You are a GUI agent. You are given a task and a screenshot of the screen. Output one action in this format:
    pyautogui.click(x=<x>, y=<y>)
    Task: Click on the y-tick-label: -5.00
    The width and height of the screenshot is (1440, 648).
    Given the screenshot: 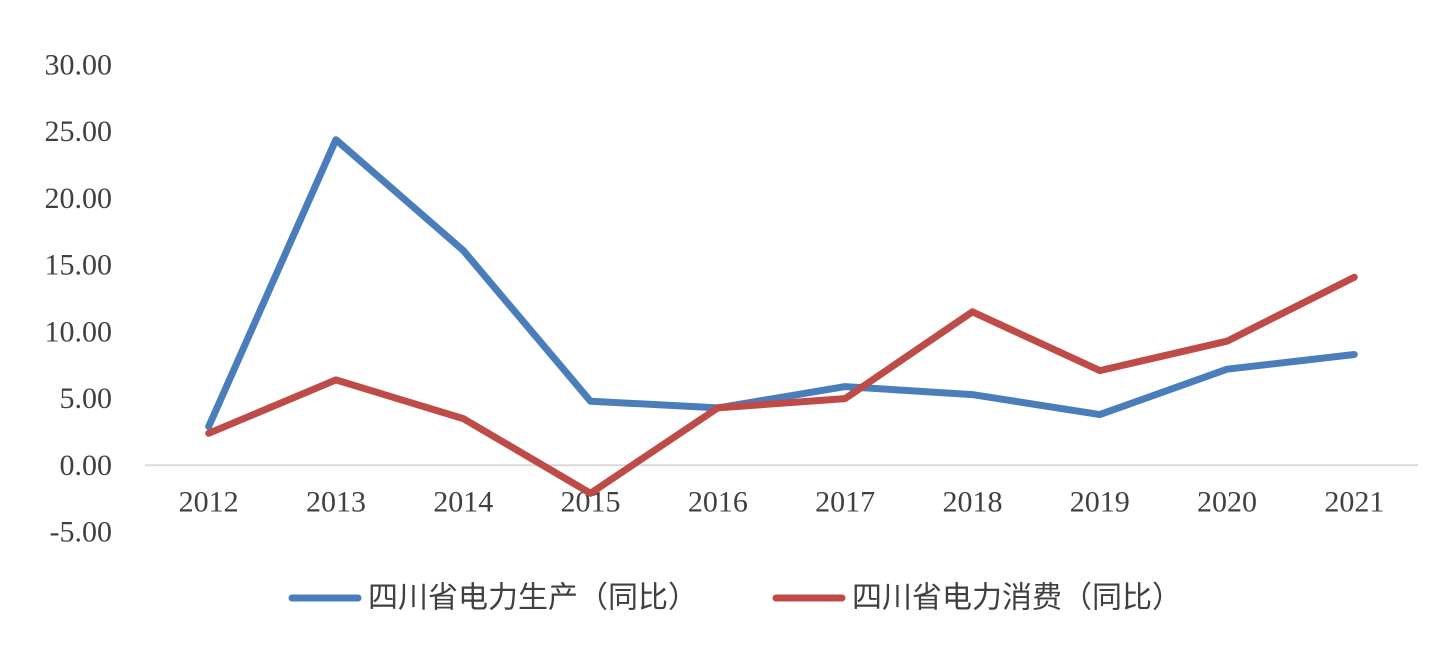 What is the action you would take?
    pyautogui.click(x=81, y=532)
    